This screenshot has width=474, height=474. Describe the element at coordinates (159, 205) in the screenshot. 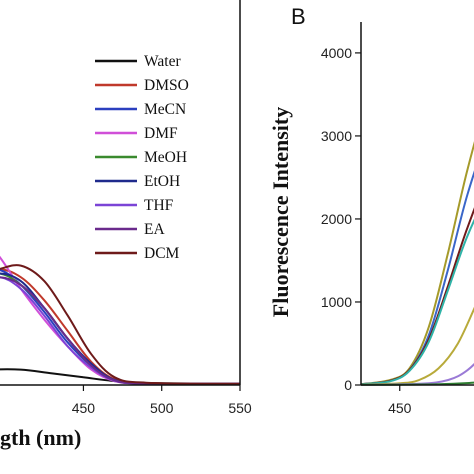

I see `legend-label-thf: THF` at that location.